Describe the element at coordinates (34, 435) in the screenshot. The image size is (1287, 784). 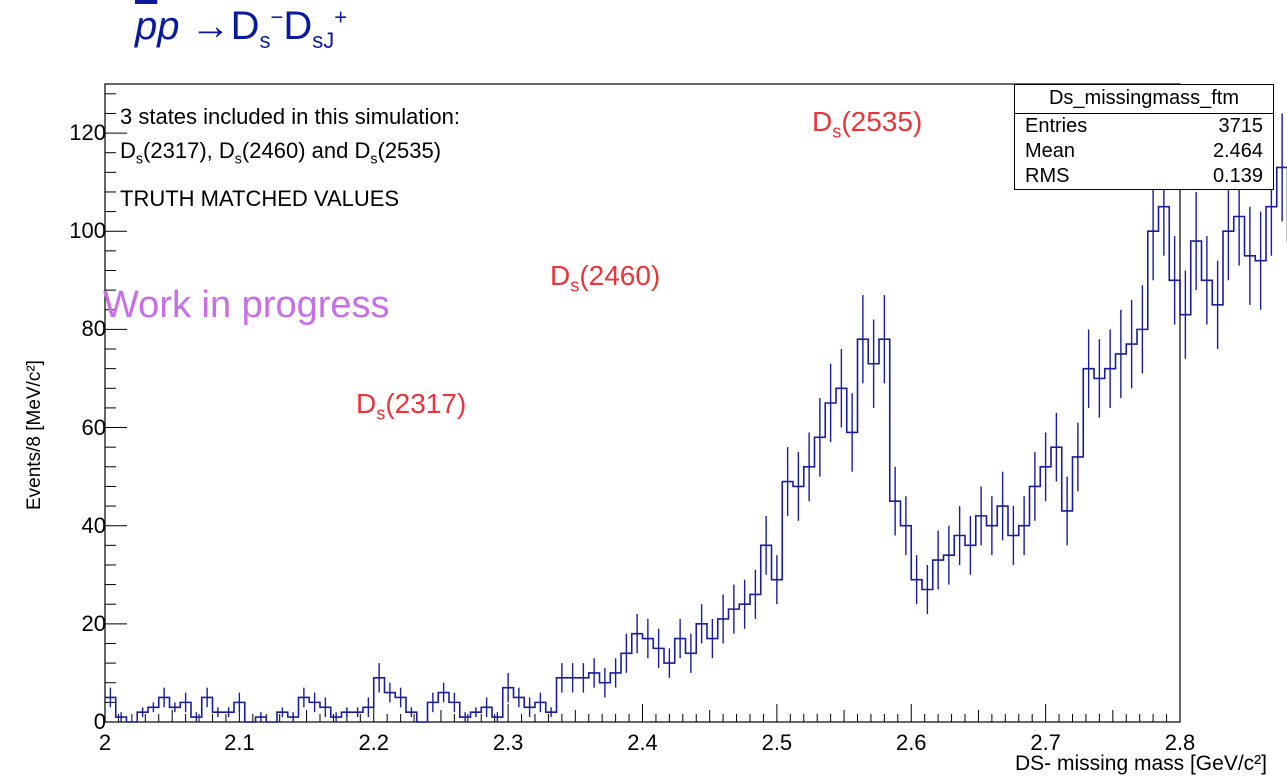
I see `y-axis-label: Events/8 [MeV/c²]` at that location.